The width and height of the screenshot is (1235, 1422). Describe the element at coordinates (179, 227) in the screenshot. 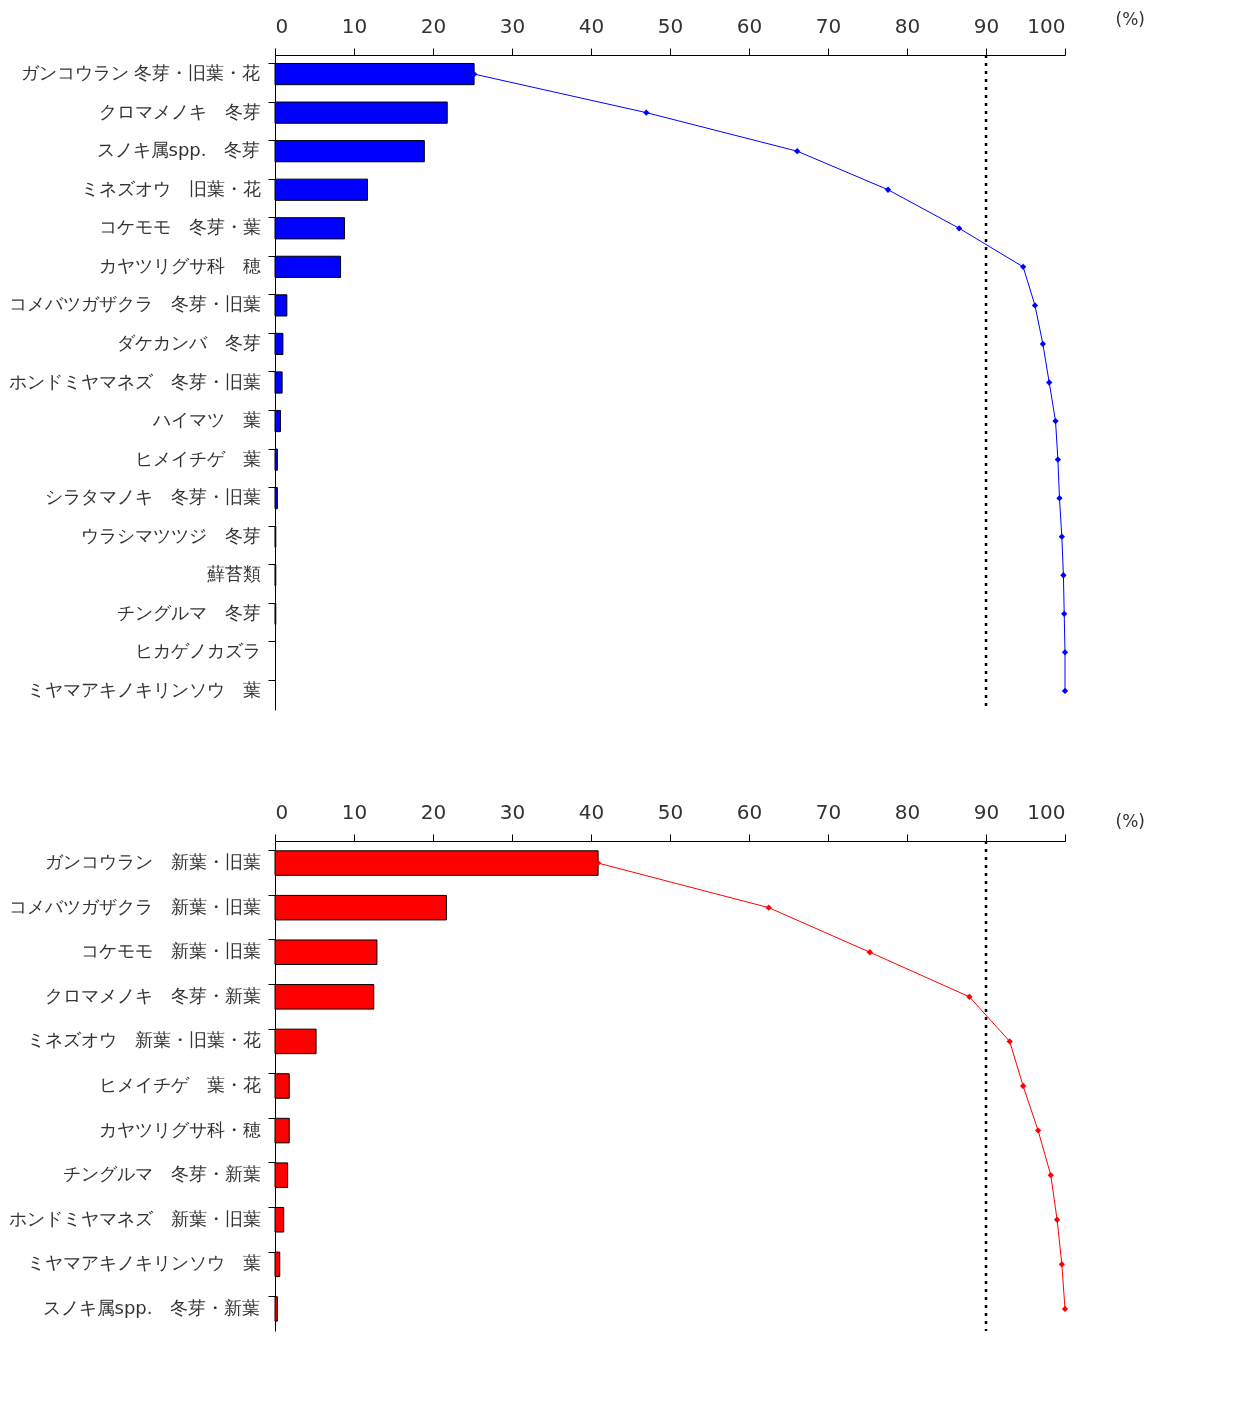

I see `y-tick-label: コケモモ 冬芽・葉` at that location.